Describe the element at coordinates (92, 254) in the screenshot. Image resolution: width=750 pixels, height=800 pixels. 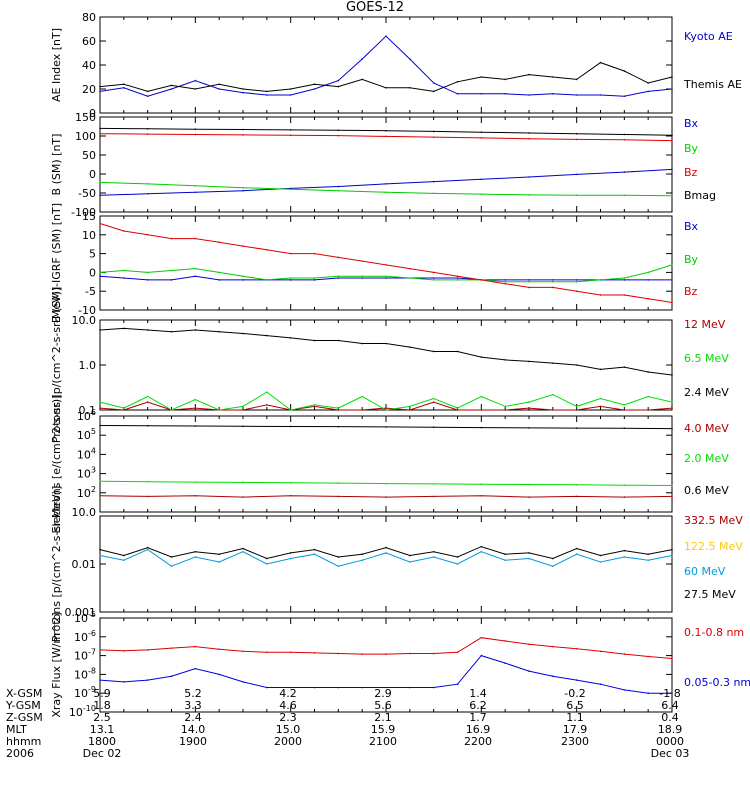
I see `y-tick-label: 5` at that location.